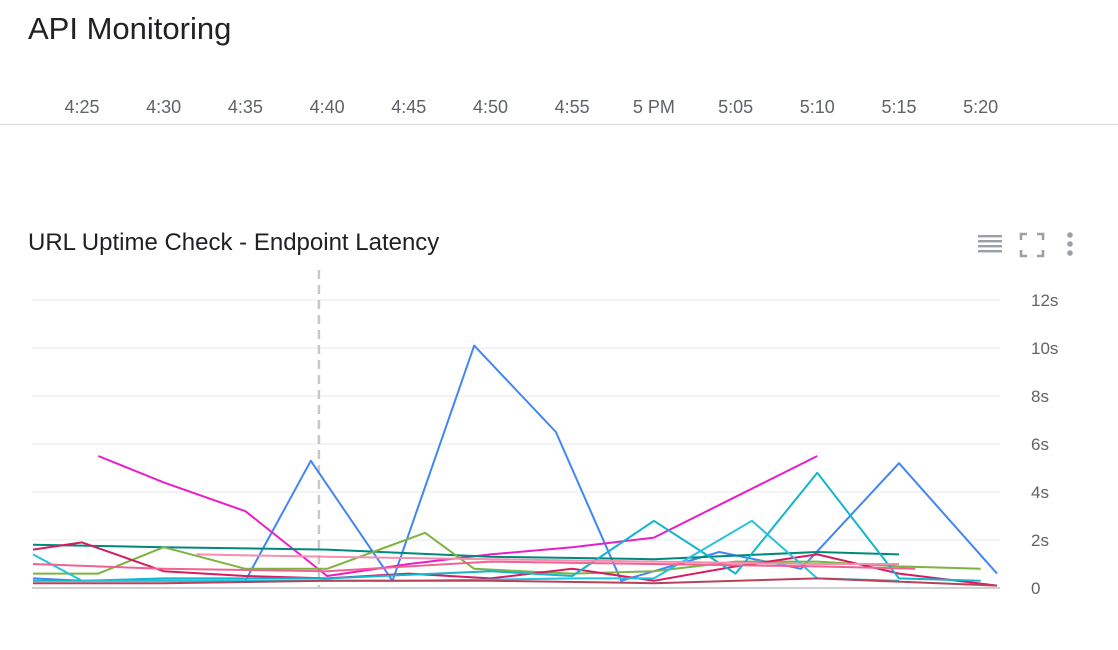 The image size is (1118, 650). I want to click on y-tick-label: 10s, so click(1044, 348).